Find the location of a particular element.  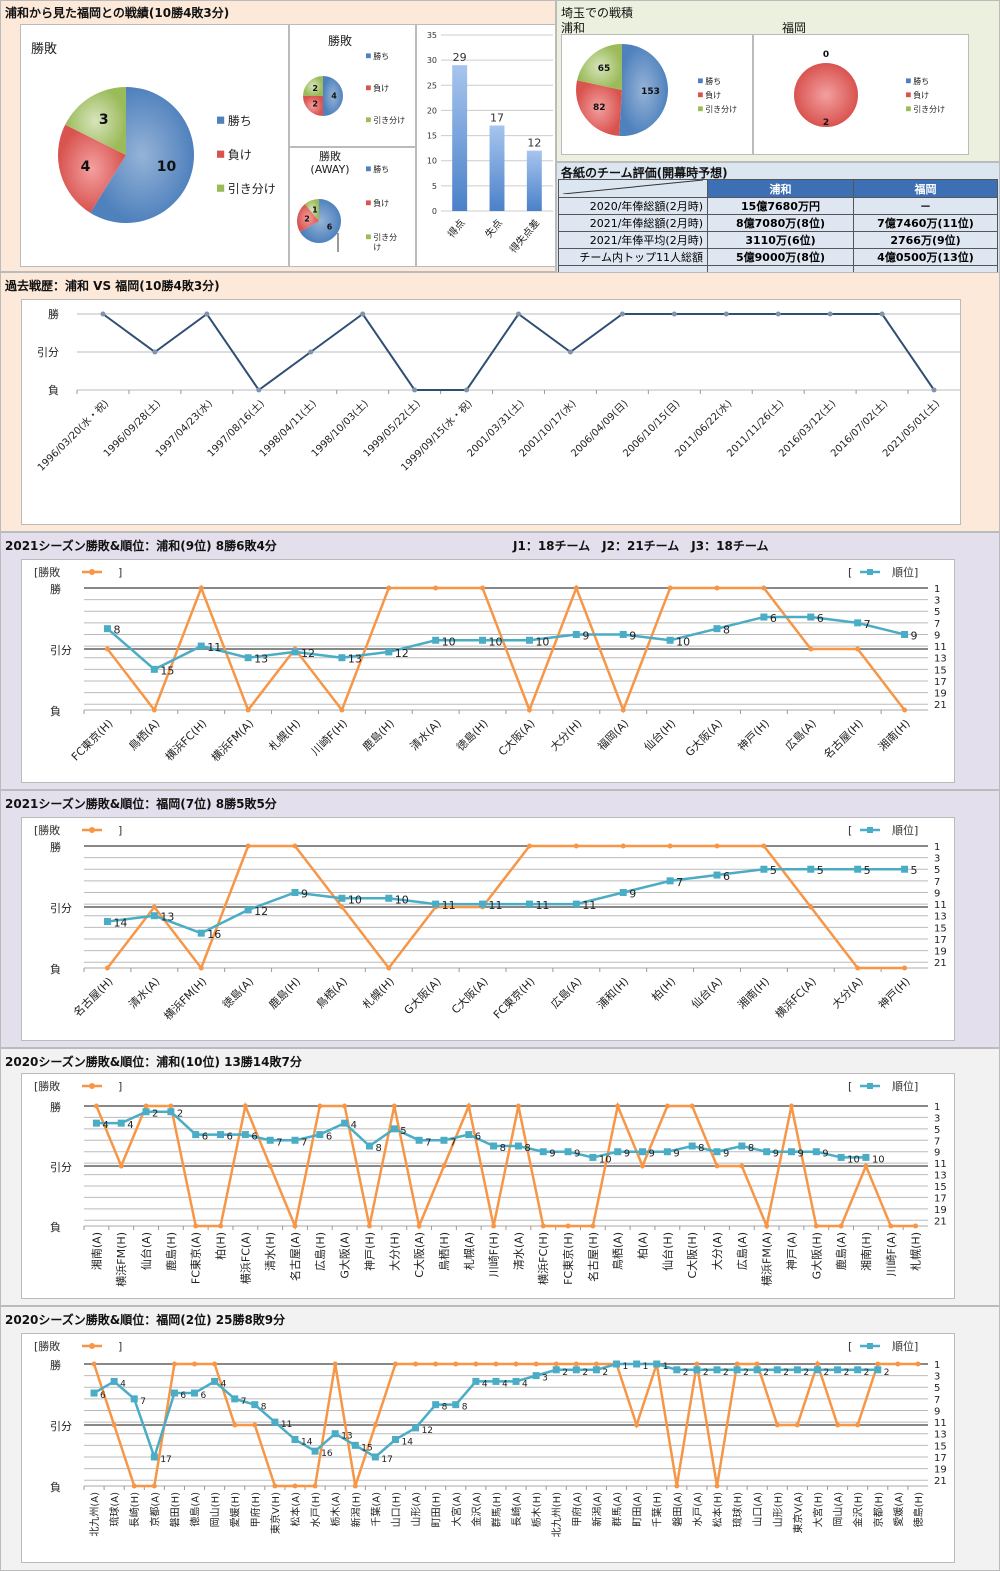

pie-slice-draw is located at coordinates (311, 210).